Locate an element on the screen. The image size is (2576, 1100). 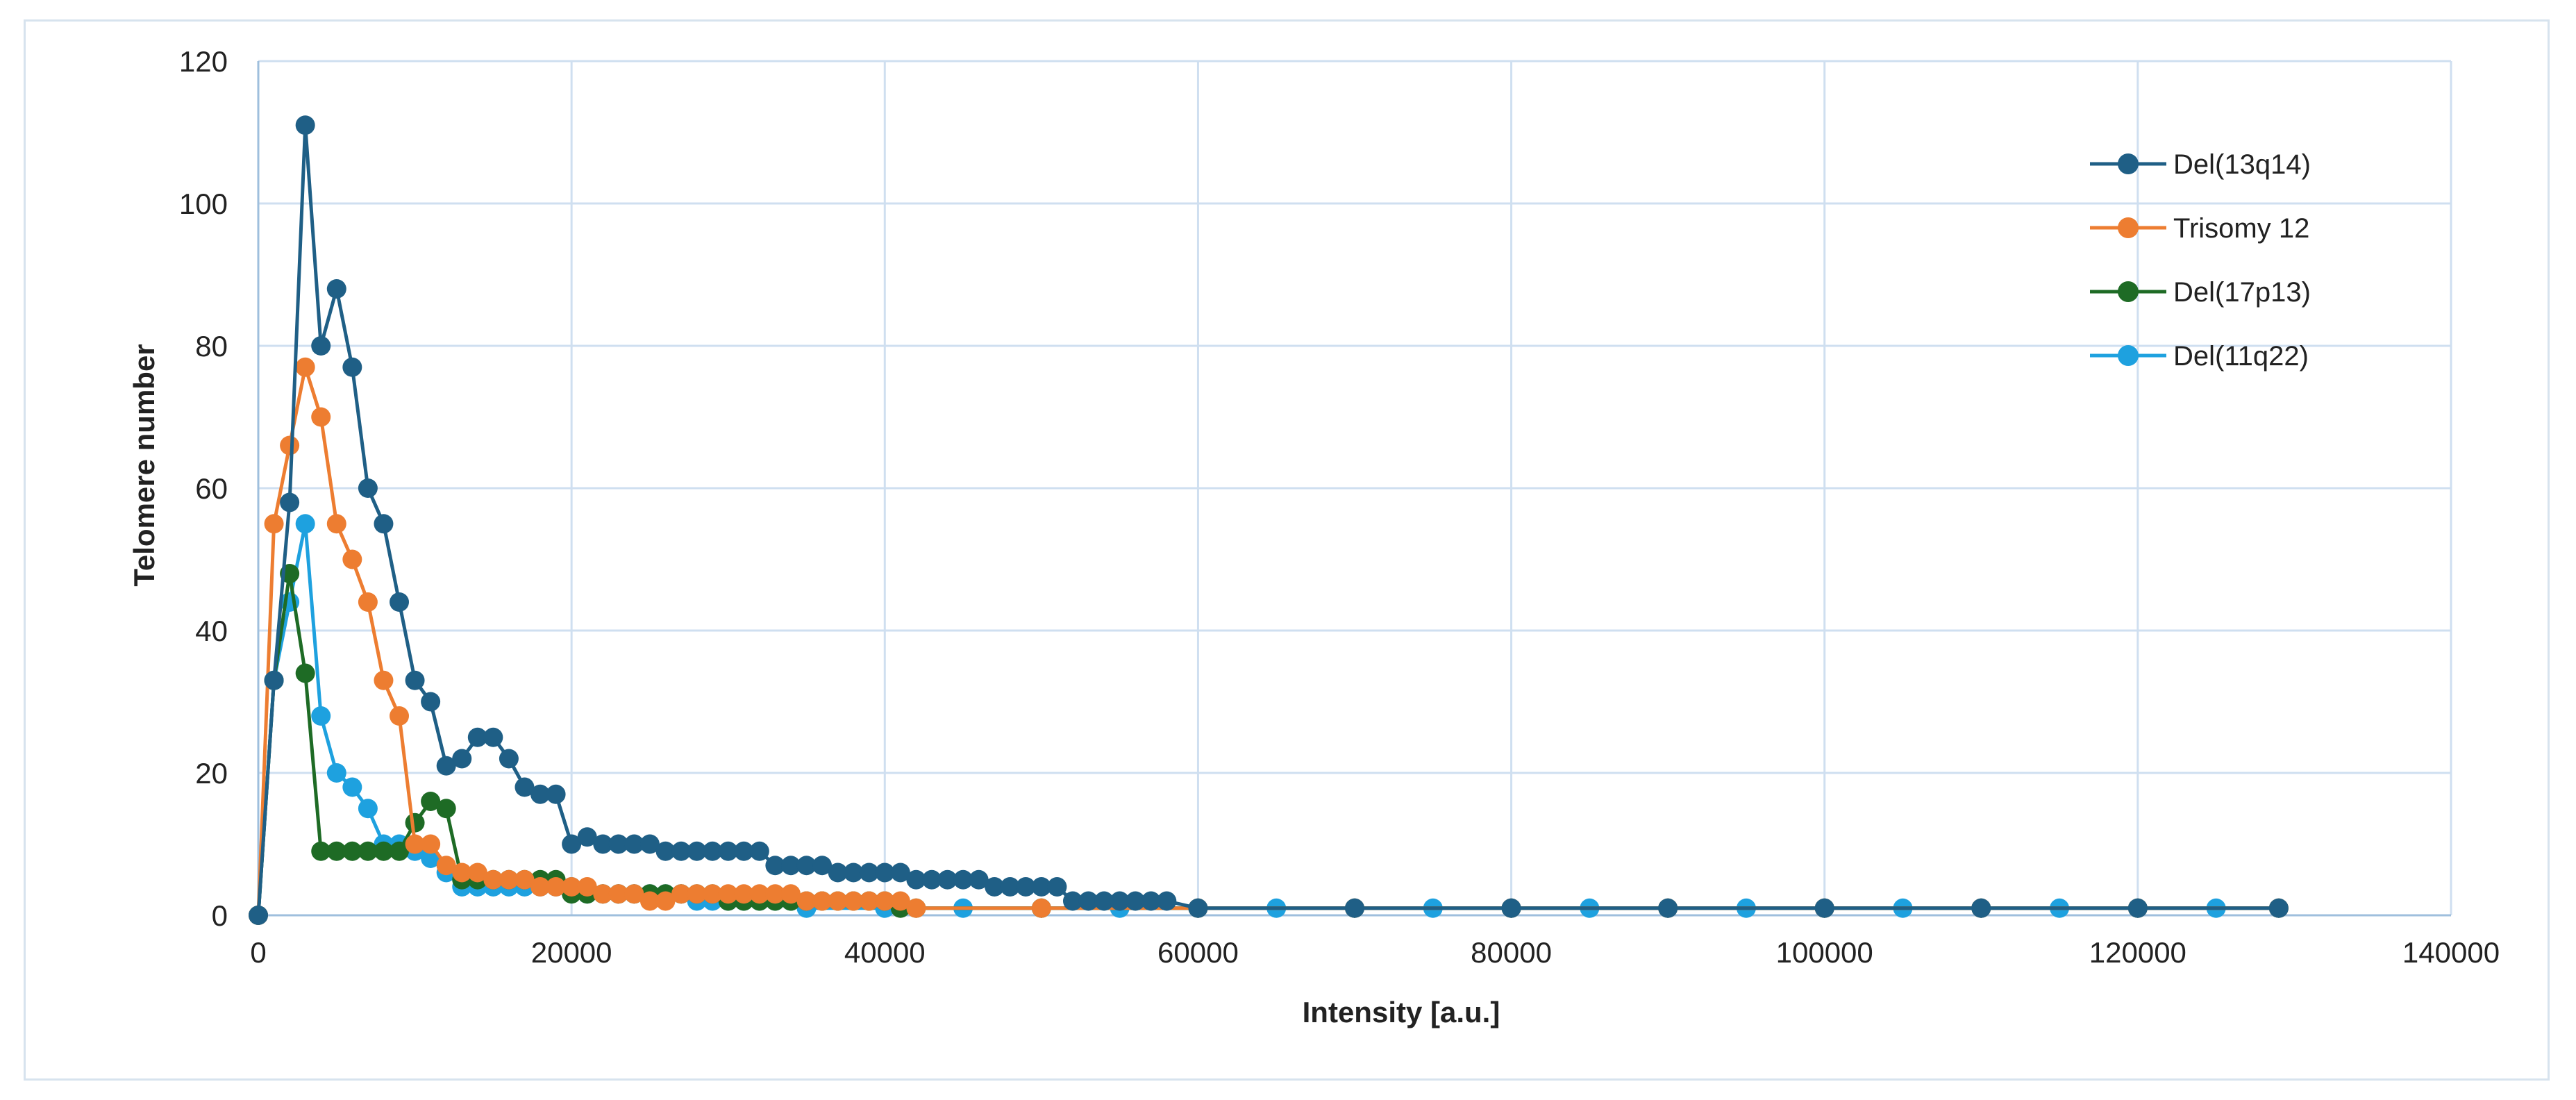
x-tick-label: 100000 is located at coordinates (1824, 952).